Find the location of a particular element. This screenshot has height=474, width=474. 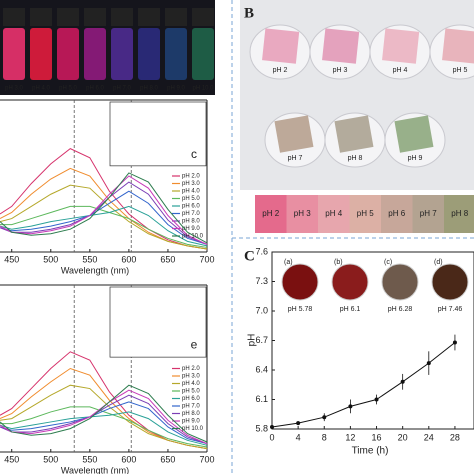

ph-line is located at coordinates (363, 385).